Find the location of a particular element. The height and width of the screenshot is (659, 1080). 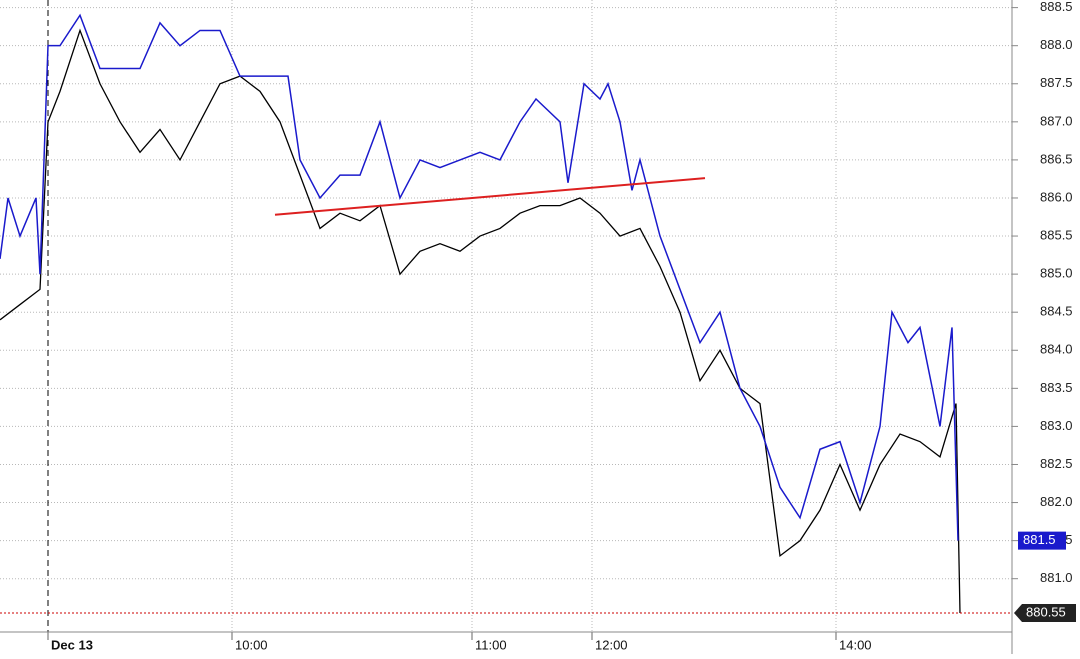

y-tick-label: 882.5 is located at coordinates (1056, 463).